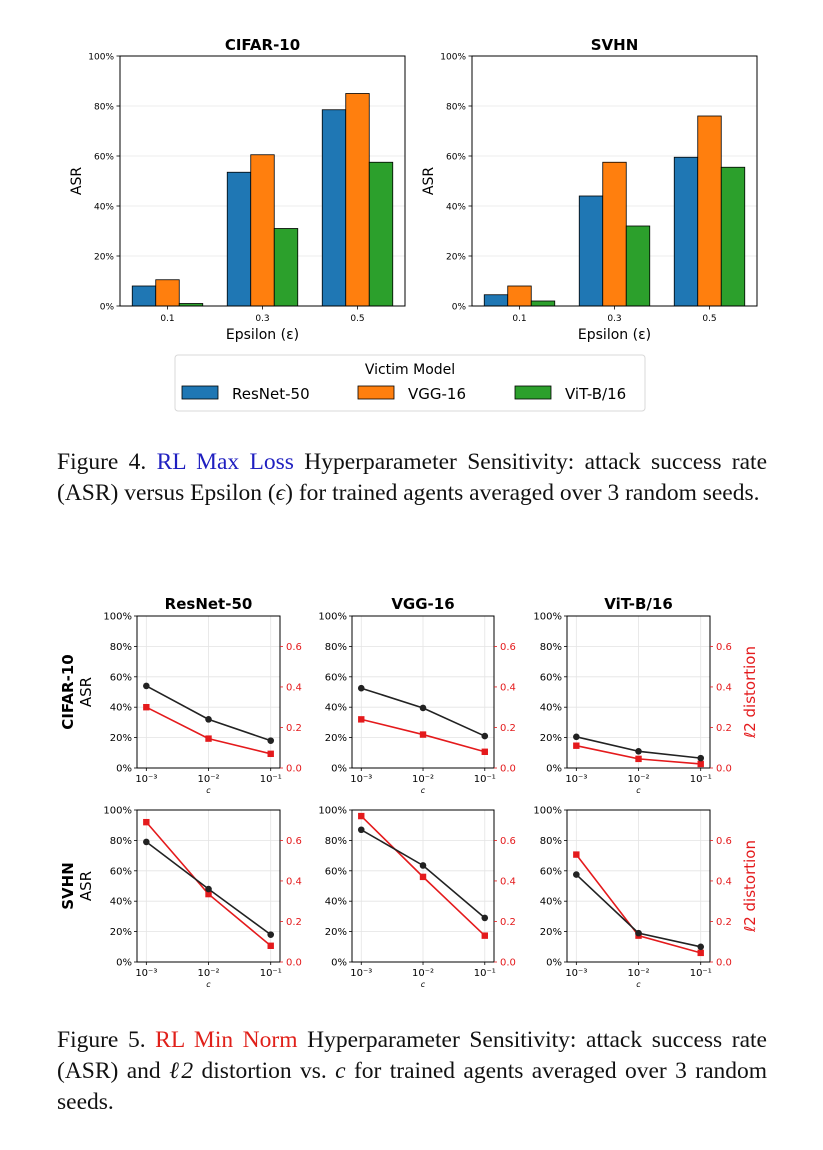  Describe the element at coordinates (86, 886) in the screenshot. I see `fig5-ylabel-left: ASR` at that location.